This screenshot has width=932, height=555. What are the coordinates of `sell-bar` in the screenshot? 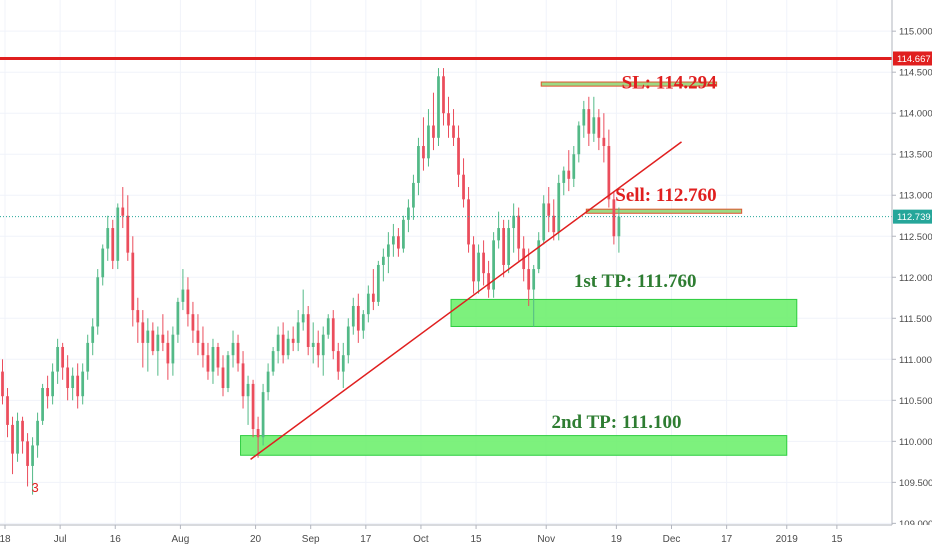 It's located at (664, 211).